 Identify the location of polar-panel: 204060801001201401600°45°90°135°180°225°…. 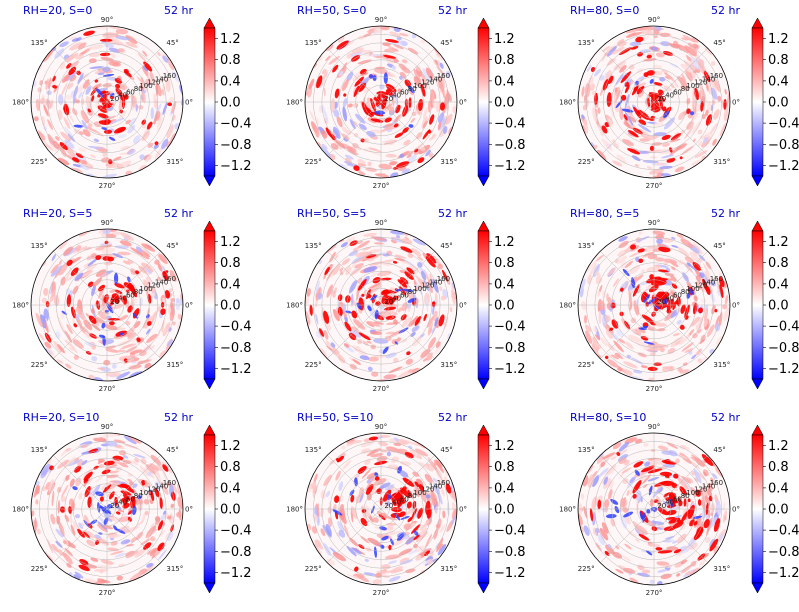
(405, 97).